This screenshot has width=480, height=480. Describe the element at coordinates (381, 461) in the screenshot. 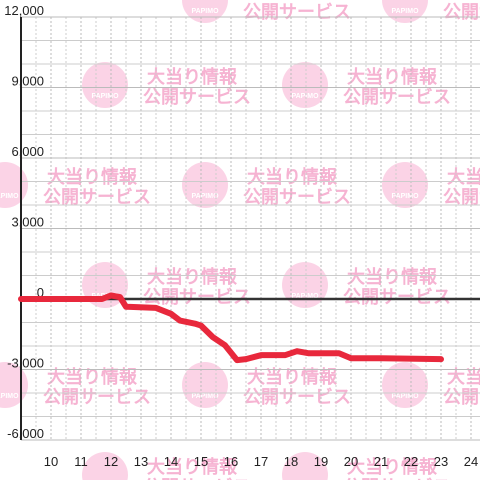

I see `x-tick-label: 21` at that location.